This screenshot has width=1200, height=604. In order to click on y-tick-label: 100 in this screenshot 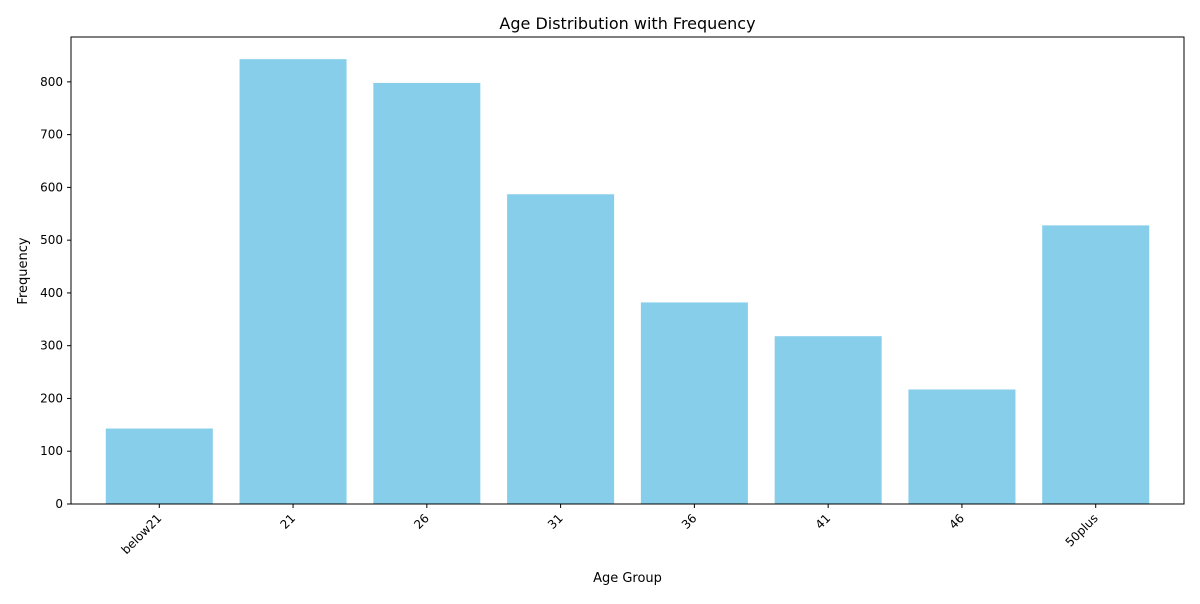, I will do `click(51, 451)`.